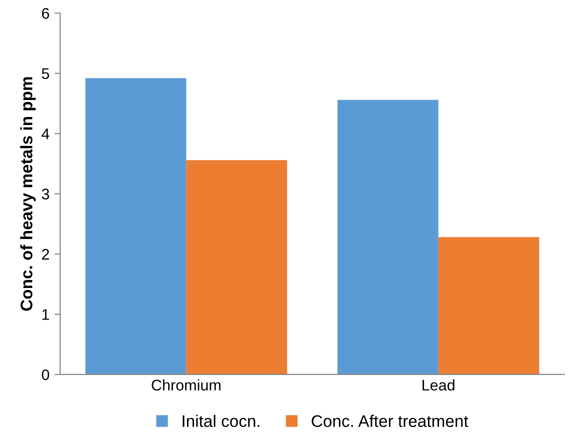 The height and width of the screenshot is (438, 573). Describe the element at coordinates (28, 194) in the screenshot. I see `y-axis-title: Conc. of heavy metals in ppm` at that location.